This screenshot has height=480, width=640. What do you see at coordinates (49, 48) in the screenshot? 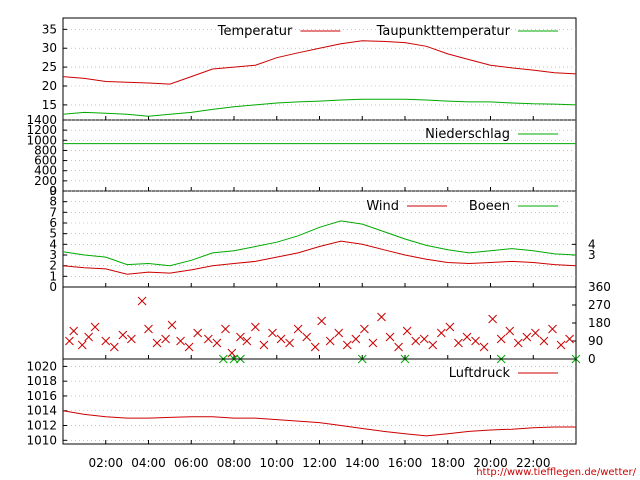
I see `y-tick-label: 30` at bounding box center [49, 48].